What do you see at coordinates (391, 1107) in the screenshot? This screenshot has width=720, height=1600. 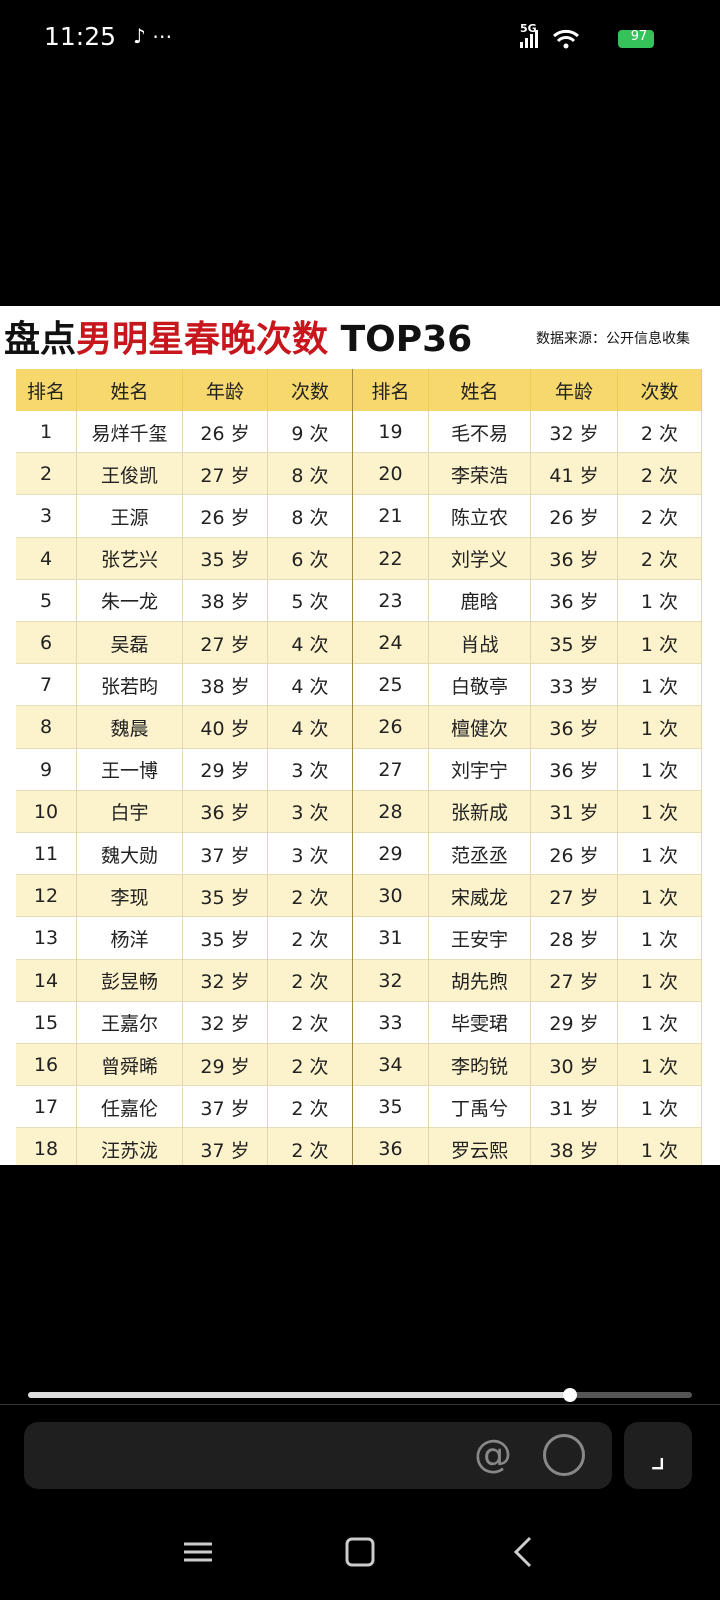 I see `rank: 35` at bounding box center [391, 1107].